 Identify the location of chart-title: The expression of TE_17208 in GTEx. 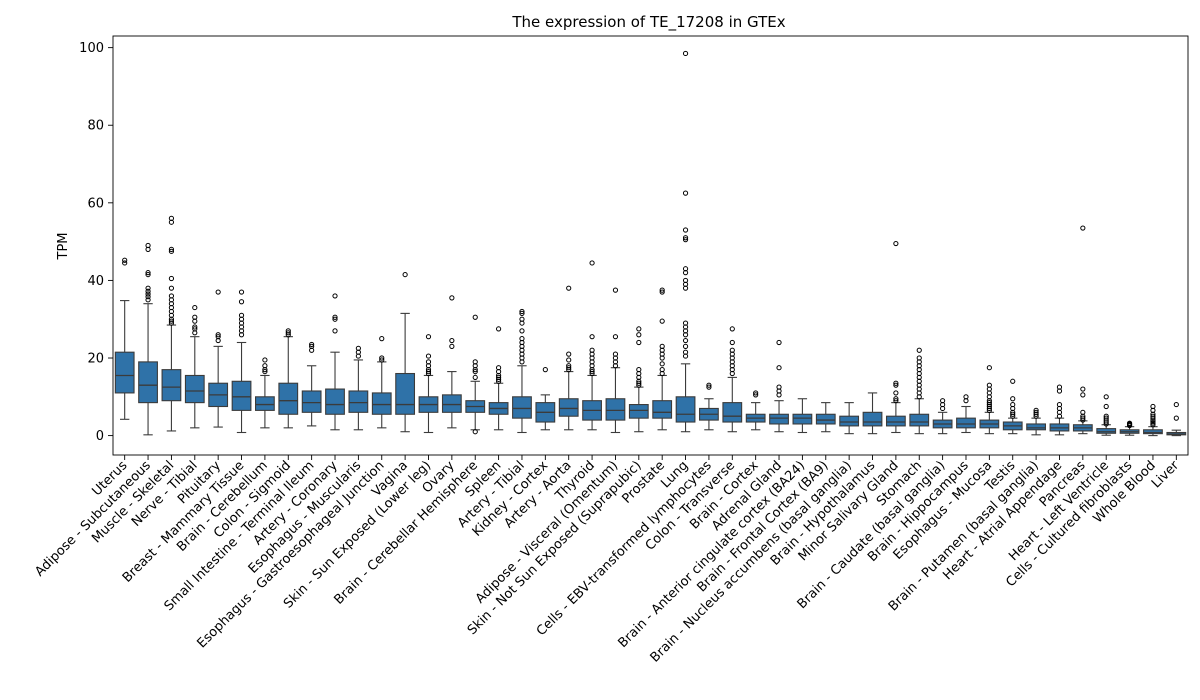
(648, 22).